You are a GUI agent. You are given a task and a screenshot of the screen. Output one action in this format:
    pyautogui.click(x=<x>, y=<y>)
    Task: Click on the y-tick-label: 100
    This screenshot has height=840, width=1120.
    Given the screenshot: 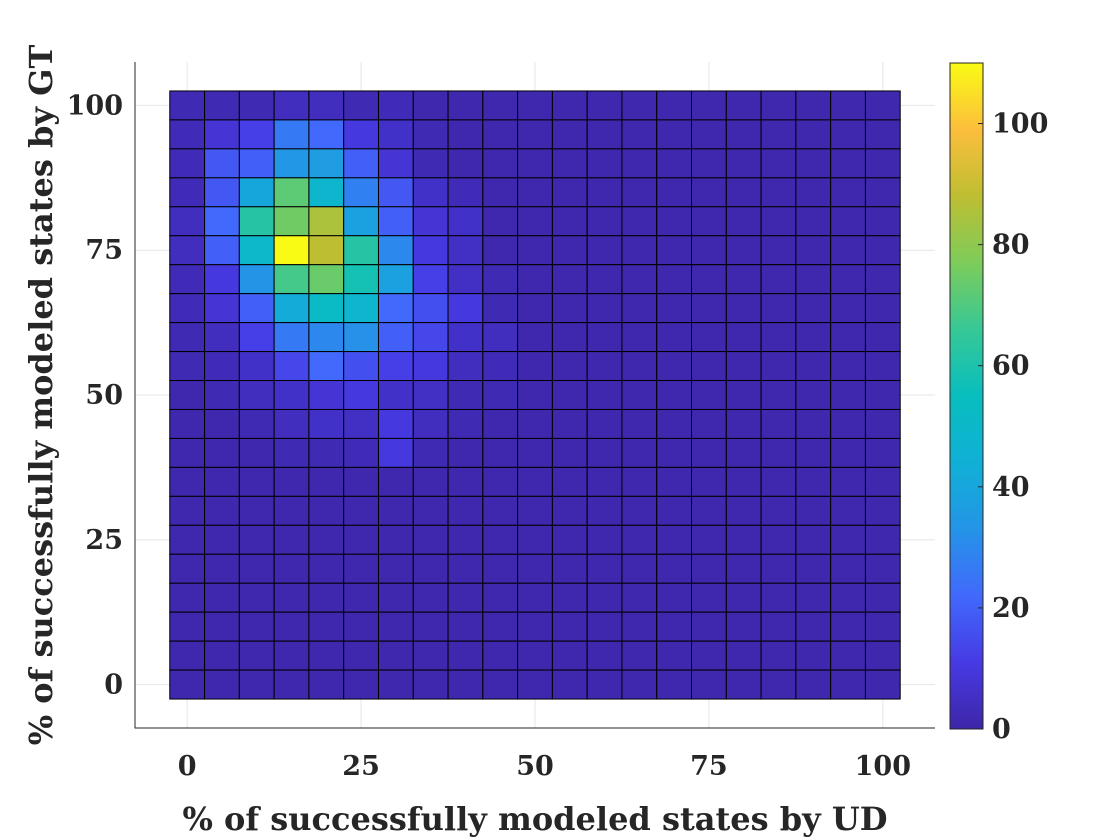 What is the action you would take?
    pyautogui.click(x=95, y=105)
    